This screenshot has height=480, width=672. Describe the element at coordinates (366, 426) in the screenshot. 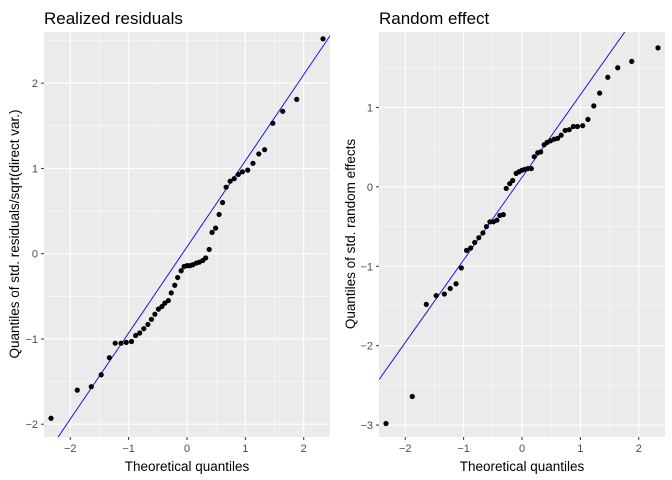

I see `y-tick-label: −3` at that location.